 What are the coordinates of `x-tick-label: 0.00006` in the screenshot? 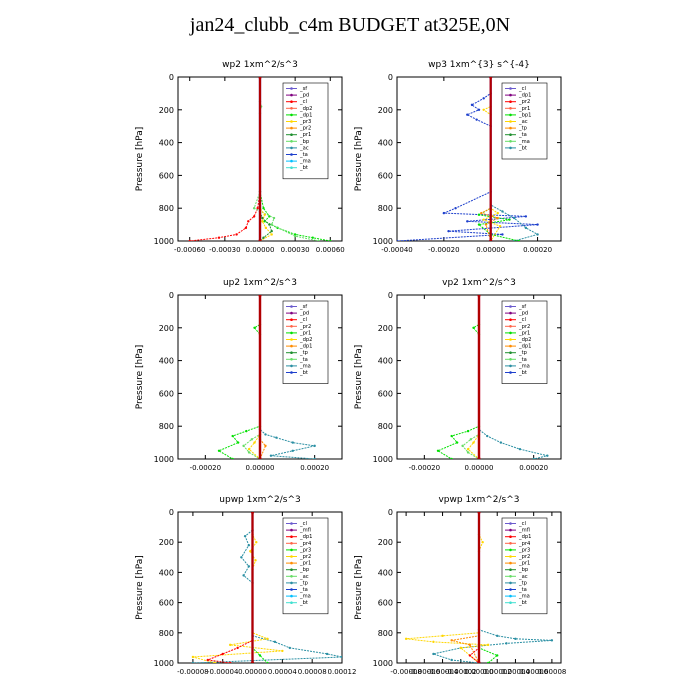 It's located at (533, 672).